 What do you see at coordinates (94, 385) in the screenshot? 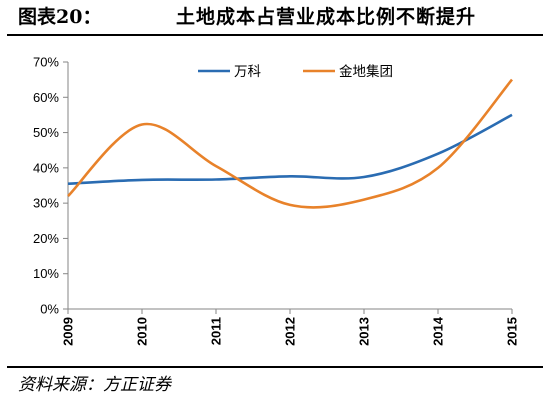
I see `source-note: 资料来源：方正证券` at bounding box center [94, 385].